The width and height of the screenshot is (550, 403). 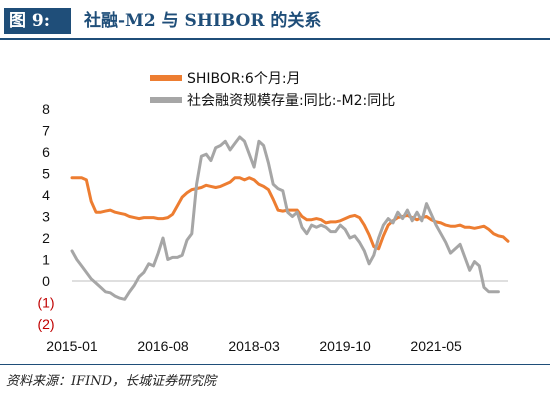 What do you see at coordinates (275, 39) in the screenshot?
I see `header-rule` at bounding box center [275, 39].